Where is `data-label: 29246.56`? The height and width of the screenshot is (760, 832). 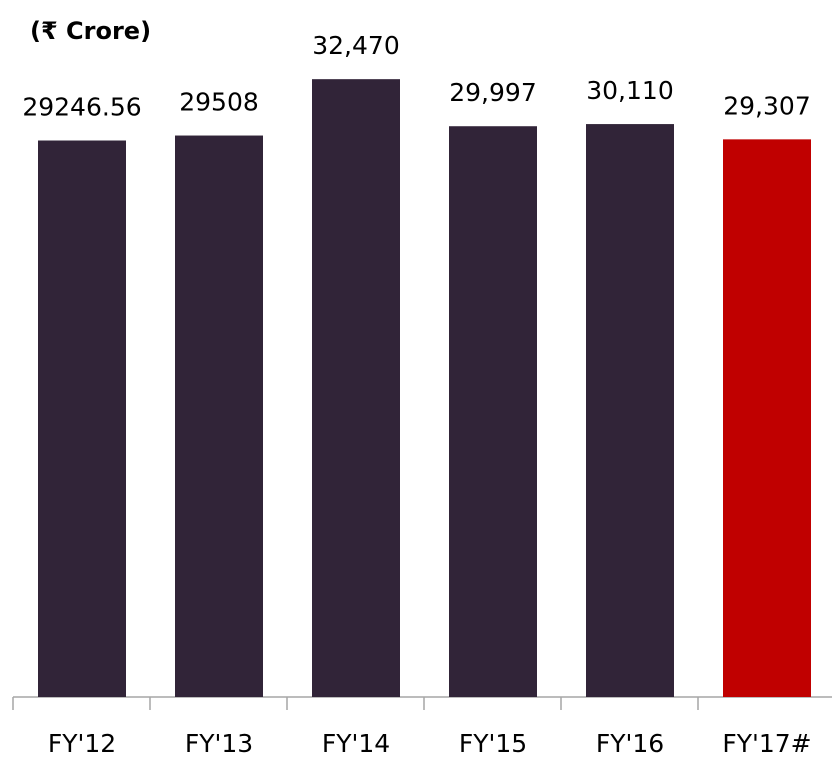
data-label: 29246.56 is located at coordinates (81, 107).